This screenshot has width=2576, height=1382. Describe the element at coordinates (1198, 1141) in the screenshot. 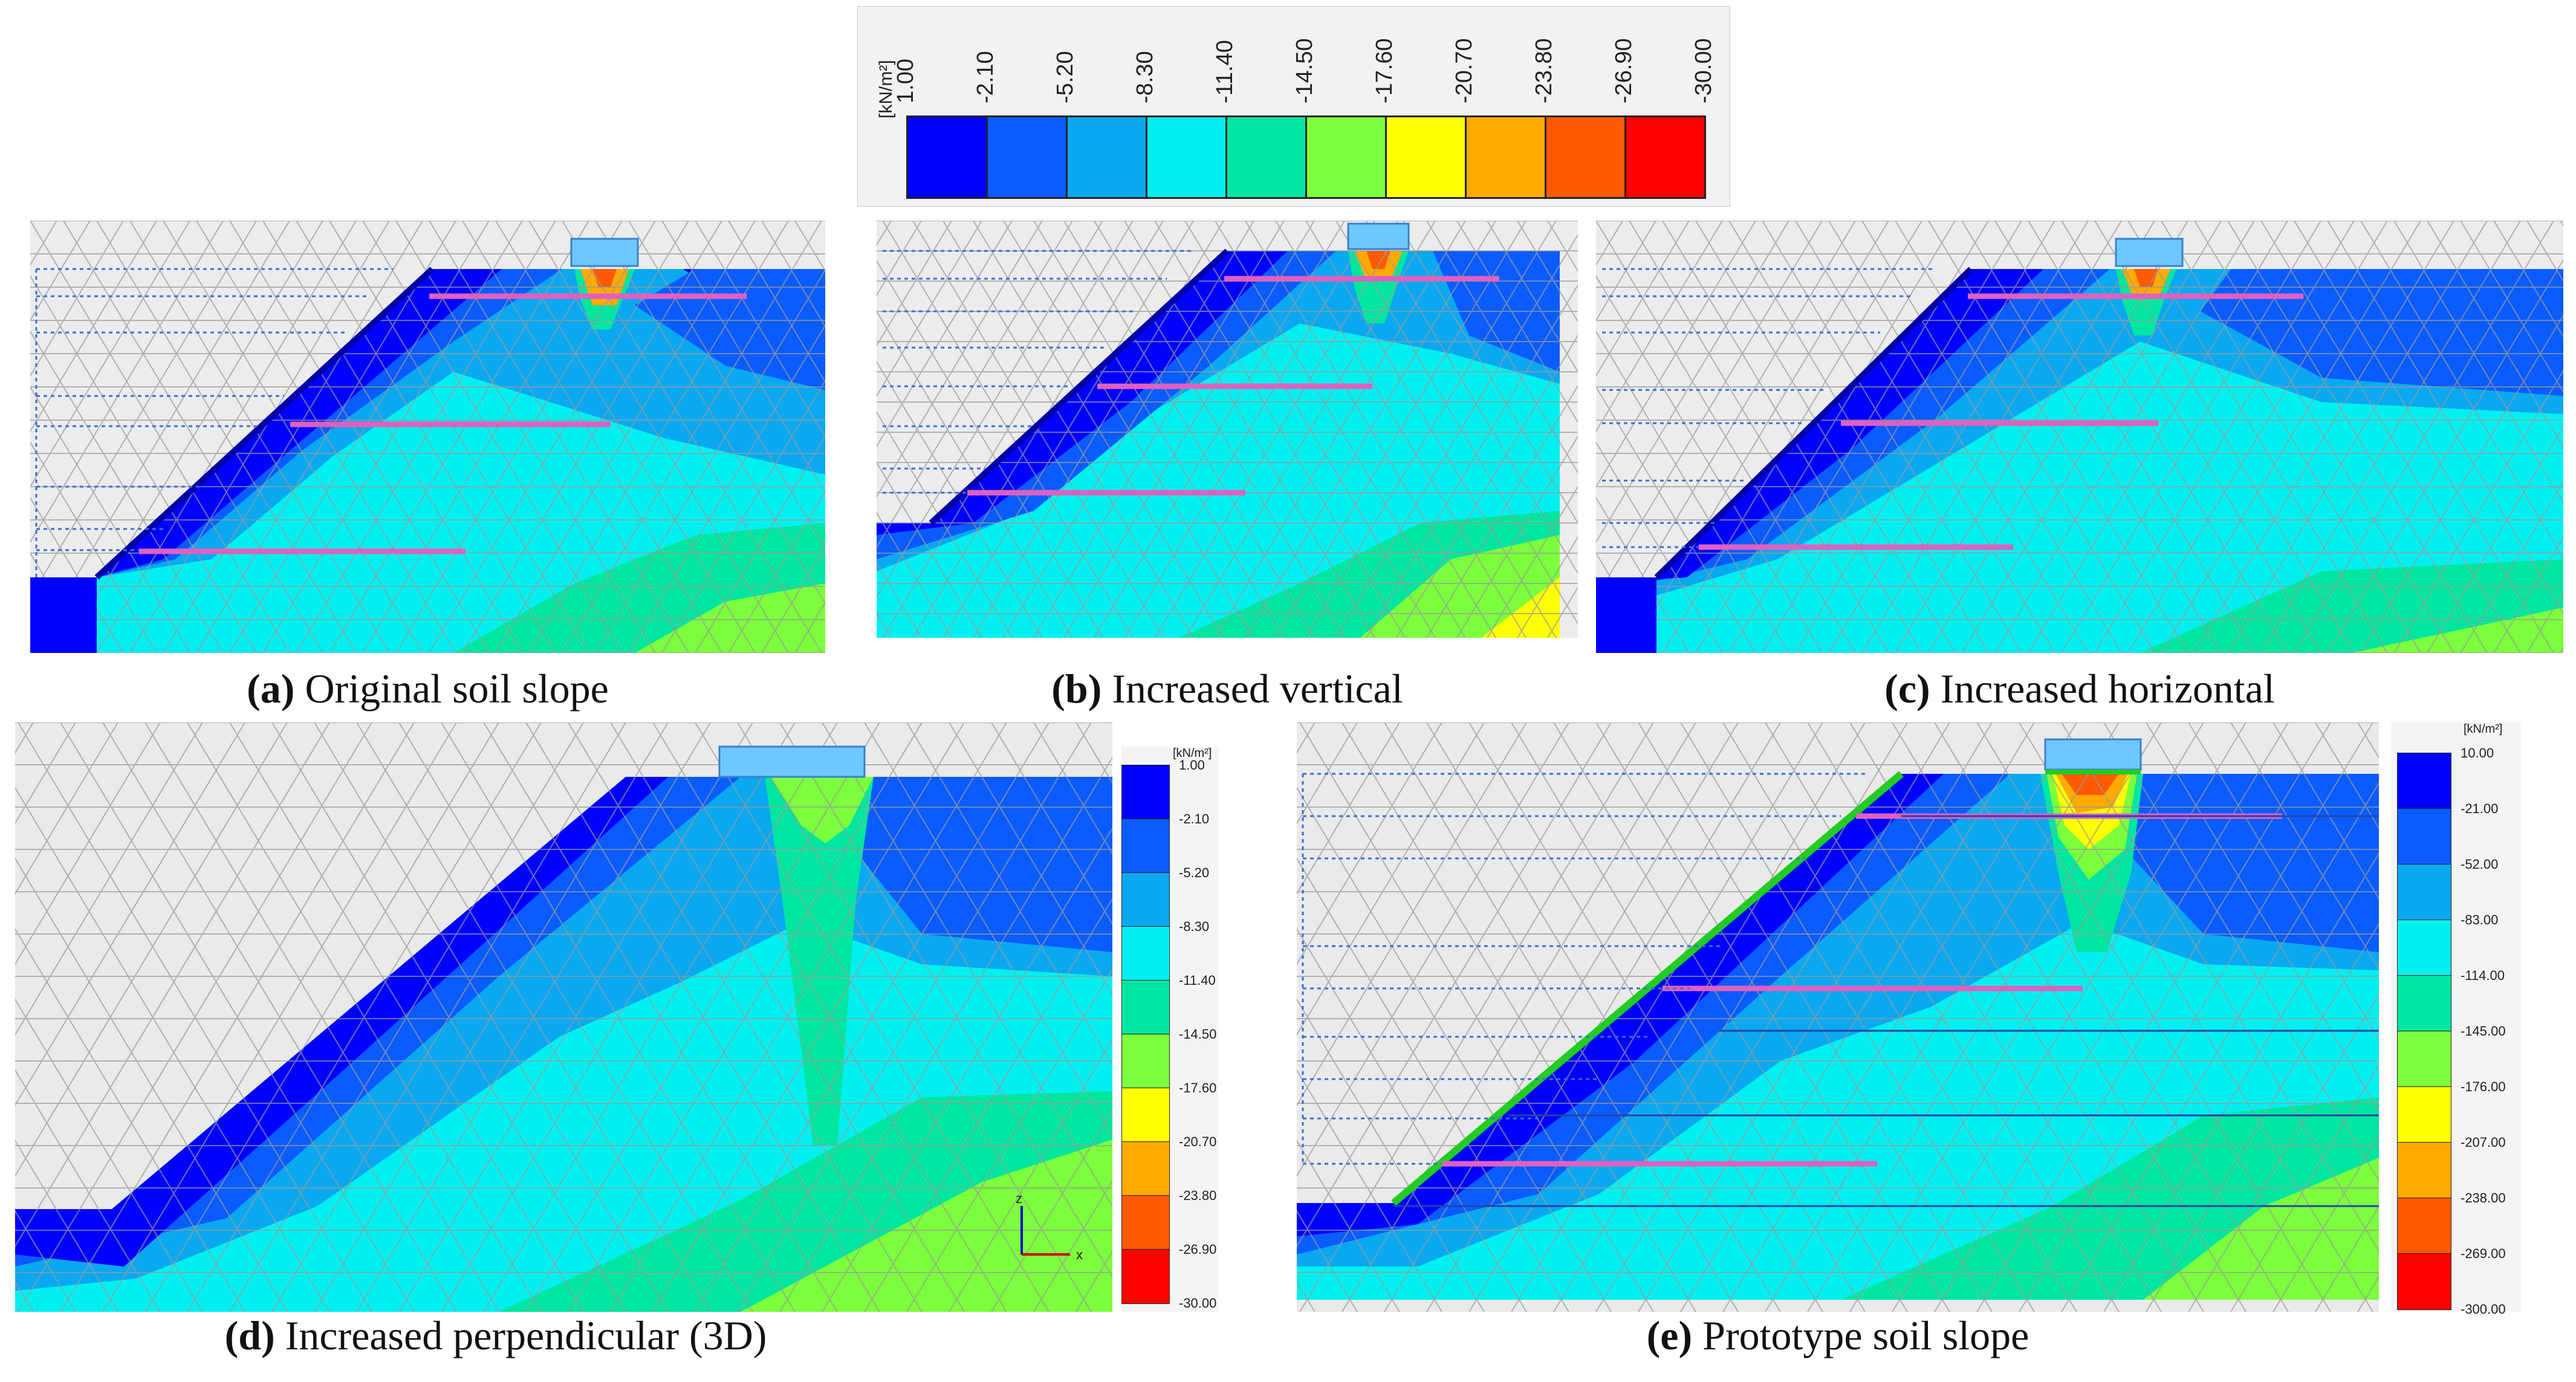

I see `legend_d-tick-label: -20.70` at that location.